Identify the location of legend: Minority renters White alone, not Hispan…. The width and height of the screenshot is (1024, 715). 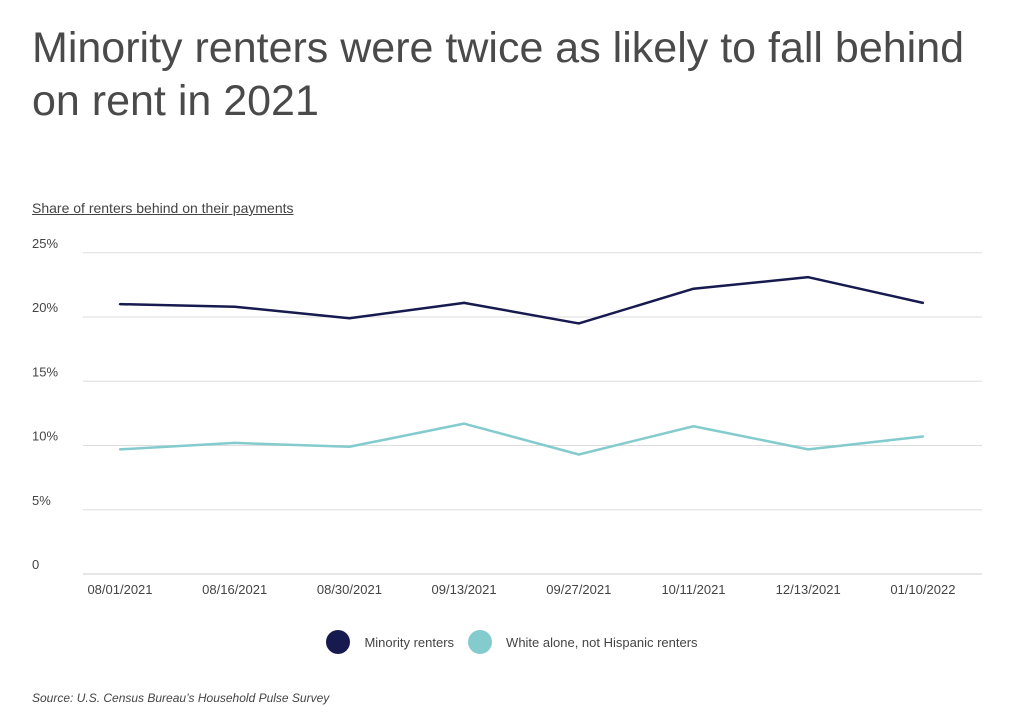
(512, 642).